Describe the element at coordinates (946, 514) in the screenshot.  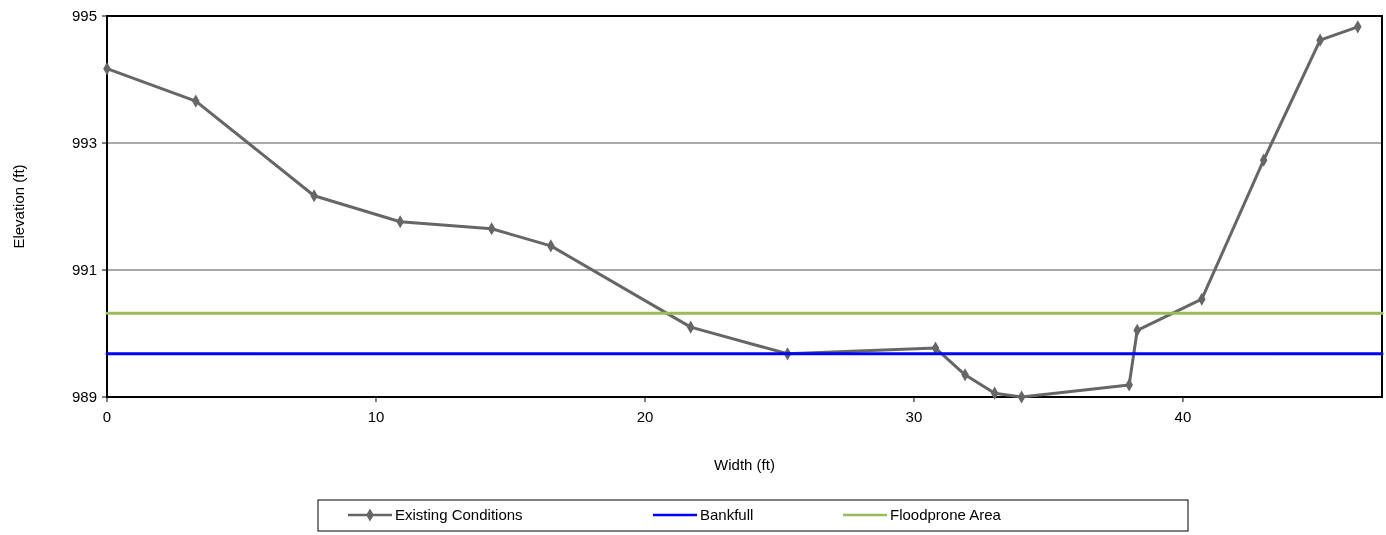
I see `legend-label: Floodprone Area` at that location.